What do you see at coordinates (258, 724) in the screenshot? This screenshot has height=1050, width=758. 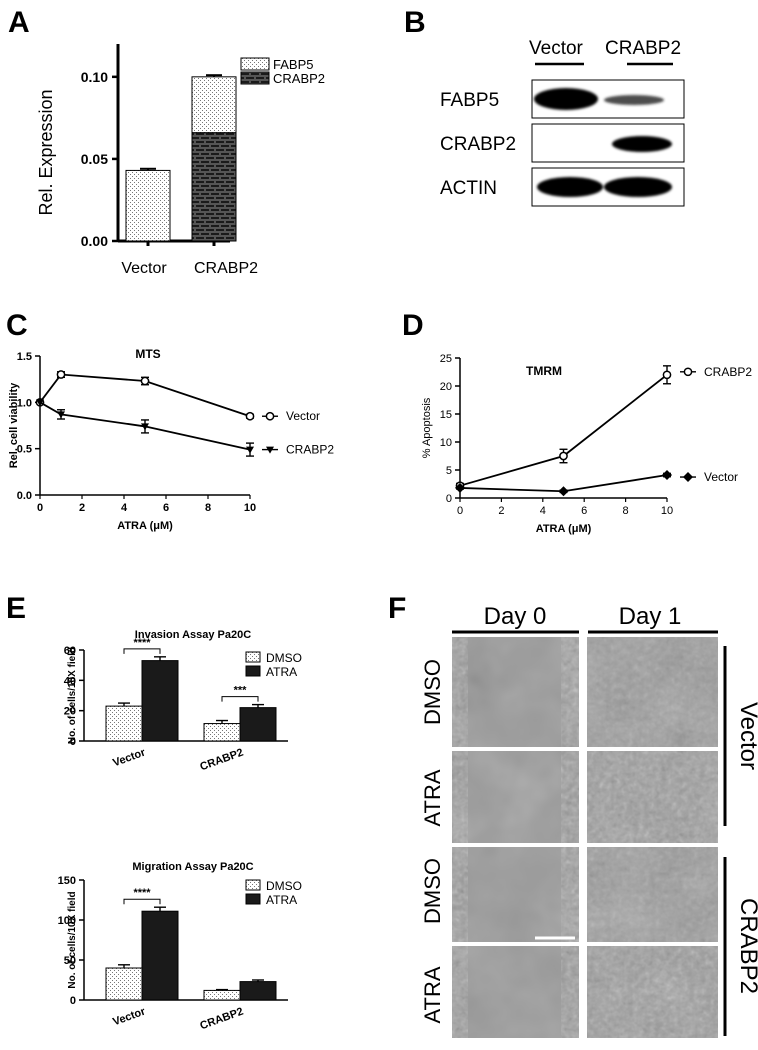 I see `bar-crabp2-atra` at bounding box center [258, 724].